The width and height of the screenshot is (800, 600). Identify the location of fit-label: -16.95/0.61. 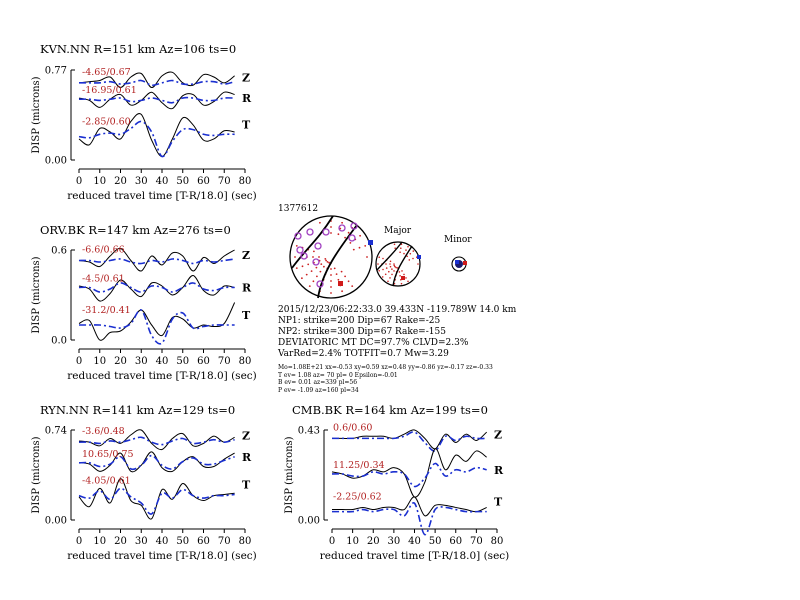
(109, 90).